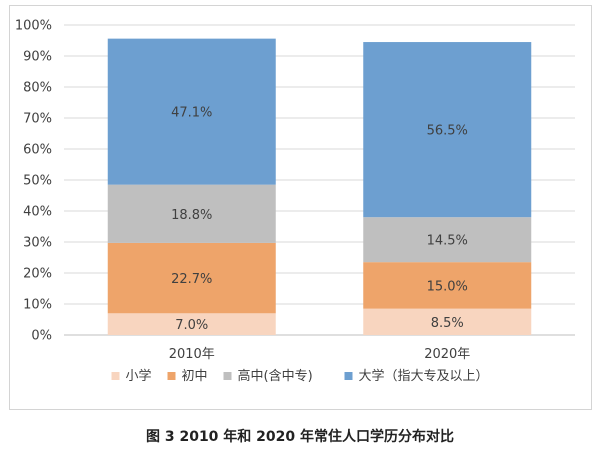 Image resolution: width=600 pixels, height=458 pixels. Describe the element at coordinates (33, 26) in the screenshot. I see `y-tick-label: 100%` at that location.